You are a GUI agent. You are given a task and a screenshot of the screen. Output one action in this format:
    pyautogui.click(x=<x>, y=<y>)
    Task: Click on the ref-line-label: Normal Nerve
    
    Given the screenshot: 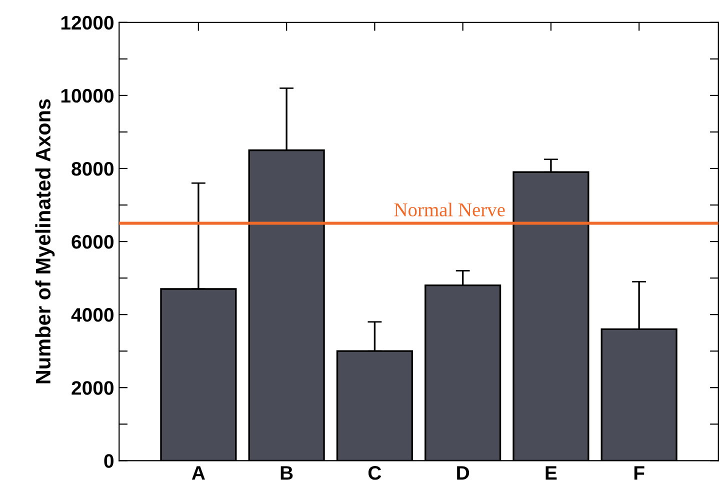 What is the action you would take?
    pyautogui.click(x=449, y=209)
    